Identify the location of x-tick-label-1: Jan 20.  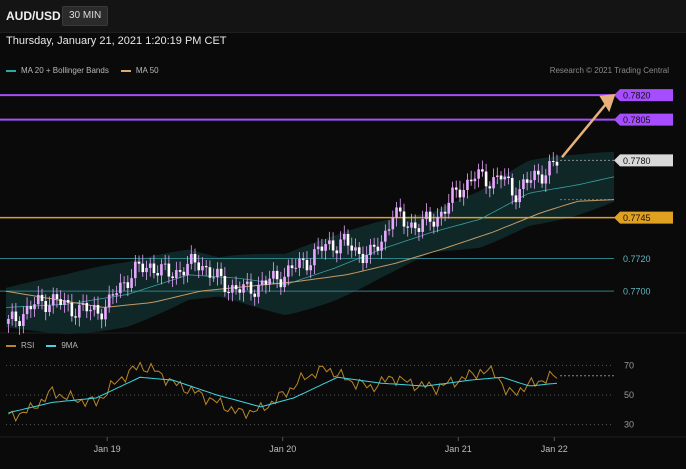
(282, 449).